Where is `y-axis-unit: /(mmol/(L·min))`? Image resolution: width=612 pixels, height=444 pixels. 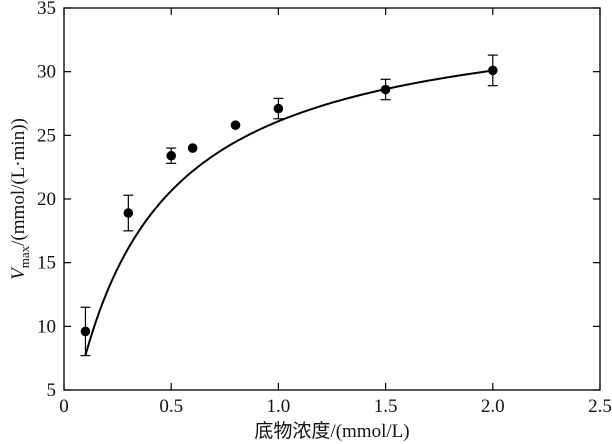
y-axis-unit: /(mmol/(L·min)) is located at coordinates (18, 182).